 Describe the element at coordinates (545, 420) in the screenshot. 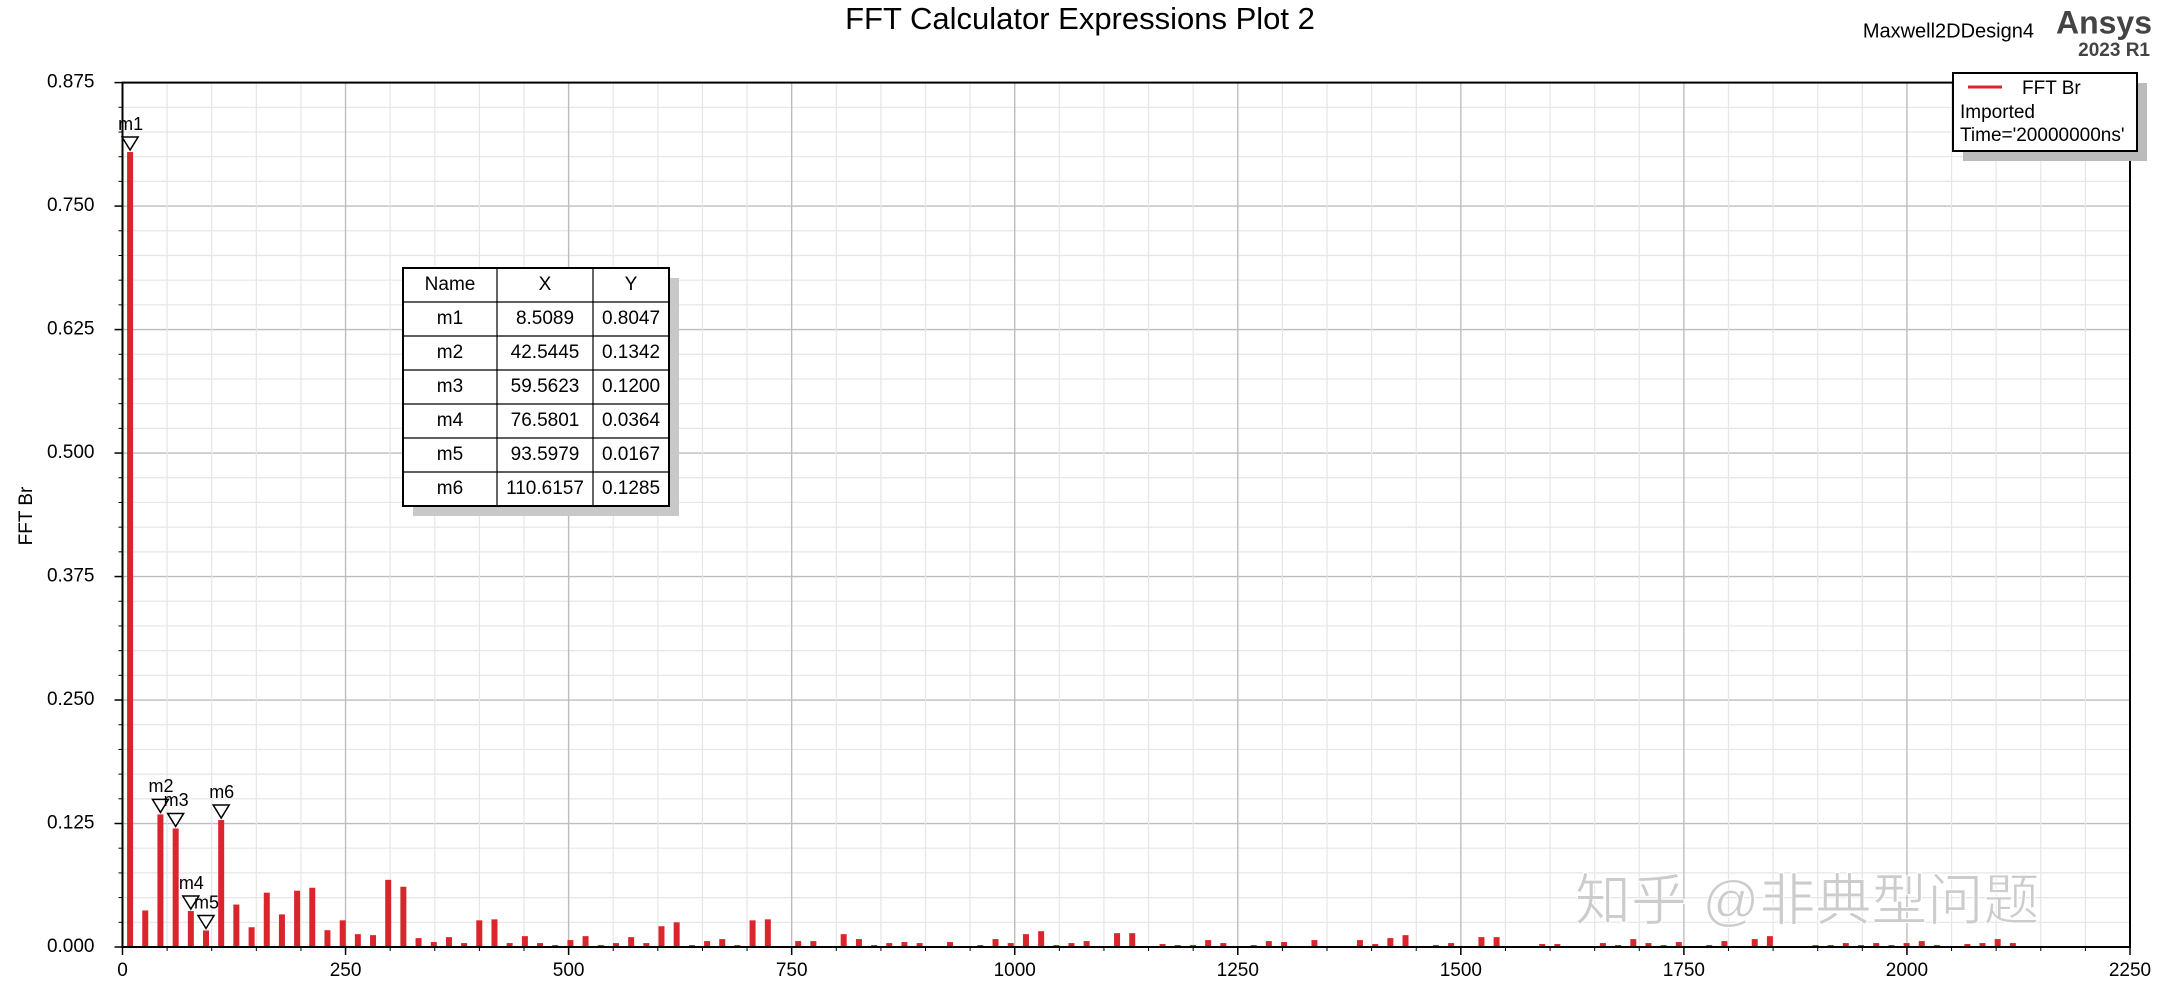

I see `table-cell: 76.5801` at that location.